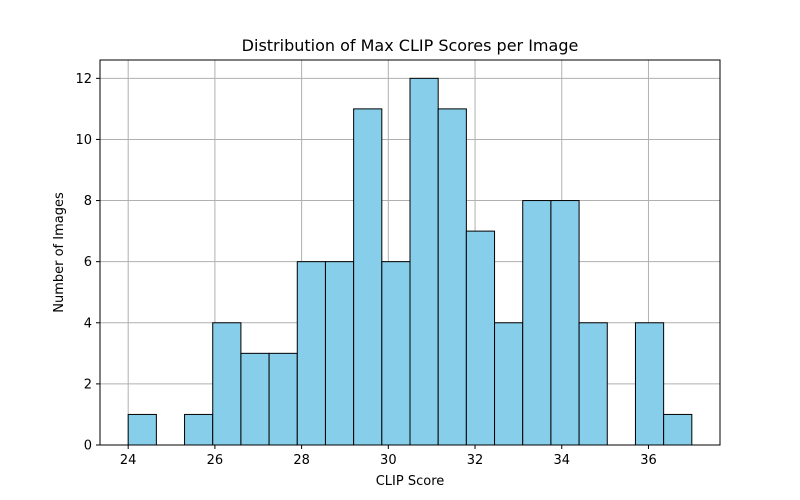 This screenshot has height=500, width=800. I want to click on x-axis-ticks: 24 26 28 30 32 34 36, so click(388, 456).